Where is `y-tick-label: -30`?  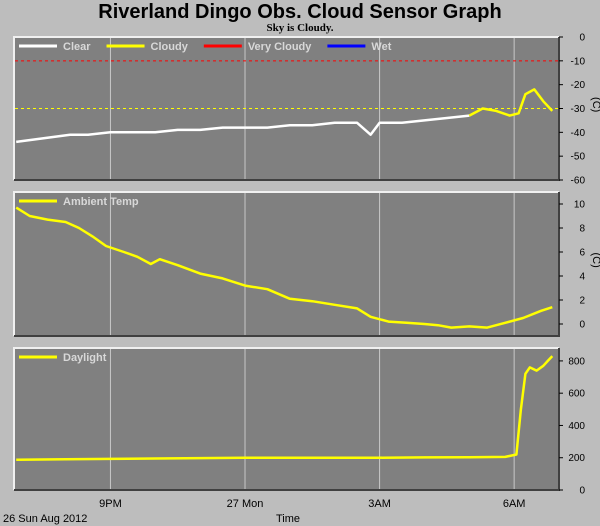
y-tick-label: -30 is located at coordinates (578, 109).